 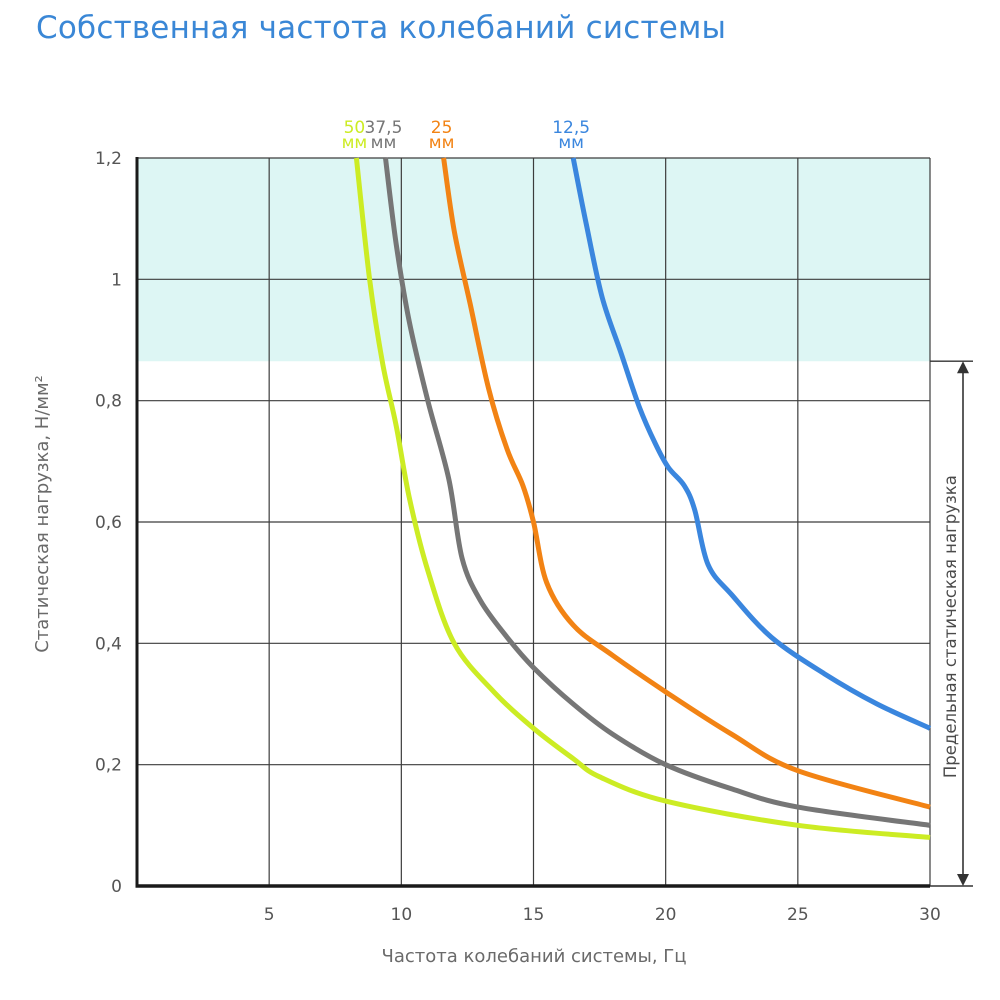 What do you see at coordinates (108, 523) in the screenshot?
I see `y-tick-label: 0,6` at bounding box center [108, 523].